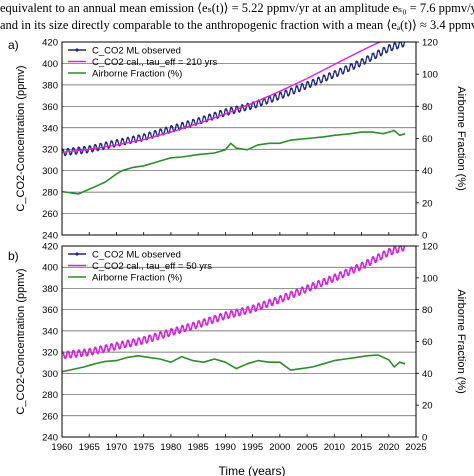 This screenshot has width=474, height=476. I want to click on y-right-axis-label: Airborne Fraction (%), so click(461, 341).